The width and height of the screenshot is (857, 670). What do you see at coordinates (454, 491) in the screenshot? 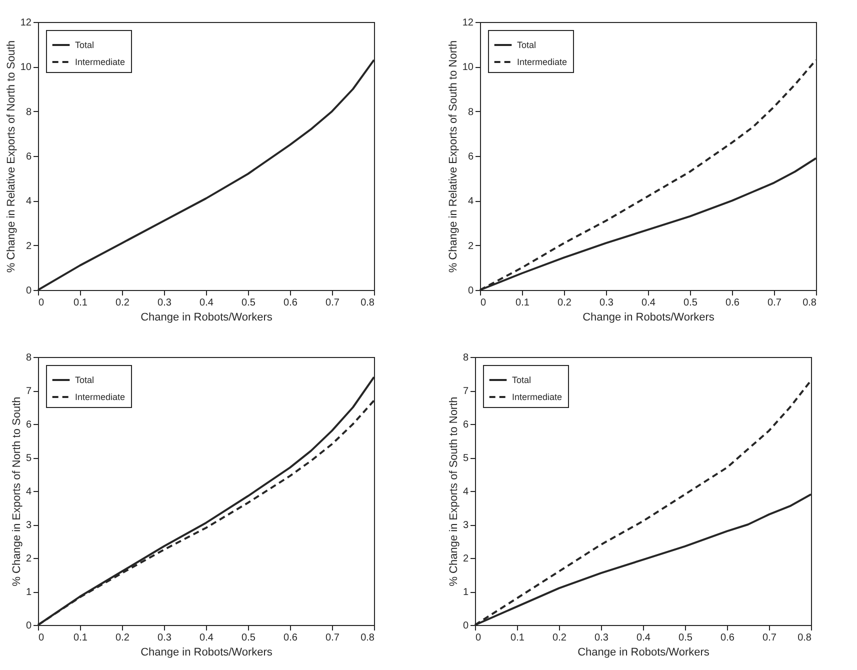
I see `y-axis-title: % Change in Exports of South to North` at bounding box center [454, 491].